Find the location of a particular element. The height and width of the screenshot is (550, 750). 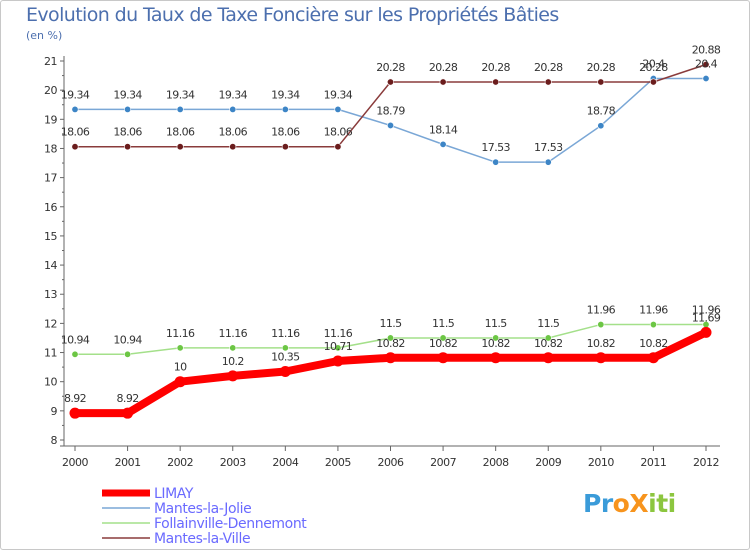

x-tick-label: 2001 is located at coordinates (128, 462).